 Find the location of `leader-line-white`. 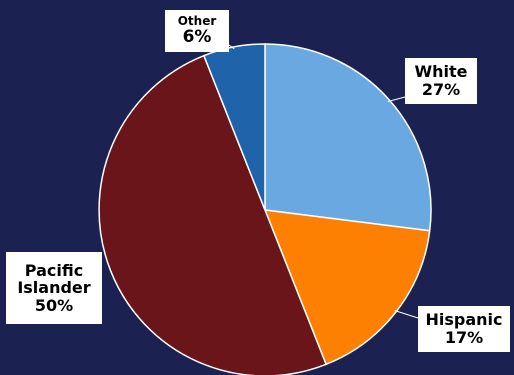

leader-line-white is located at coordinates (396, 99).